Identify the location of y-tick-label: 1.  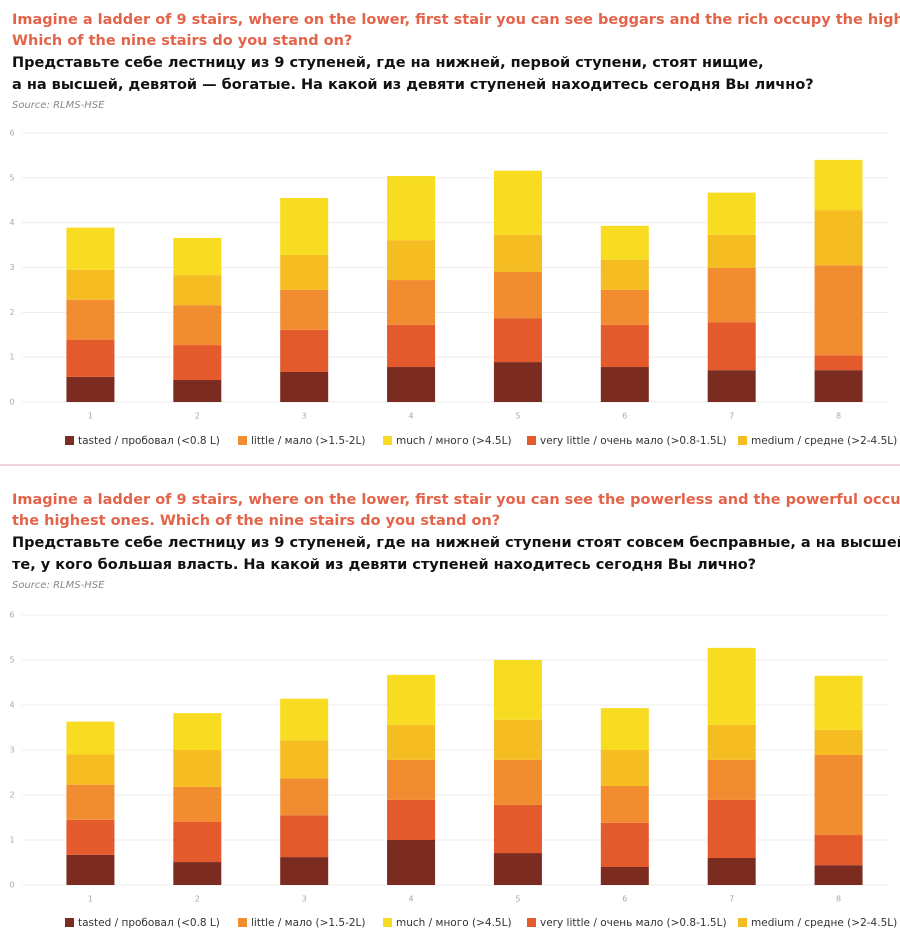
(11, 840).